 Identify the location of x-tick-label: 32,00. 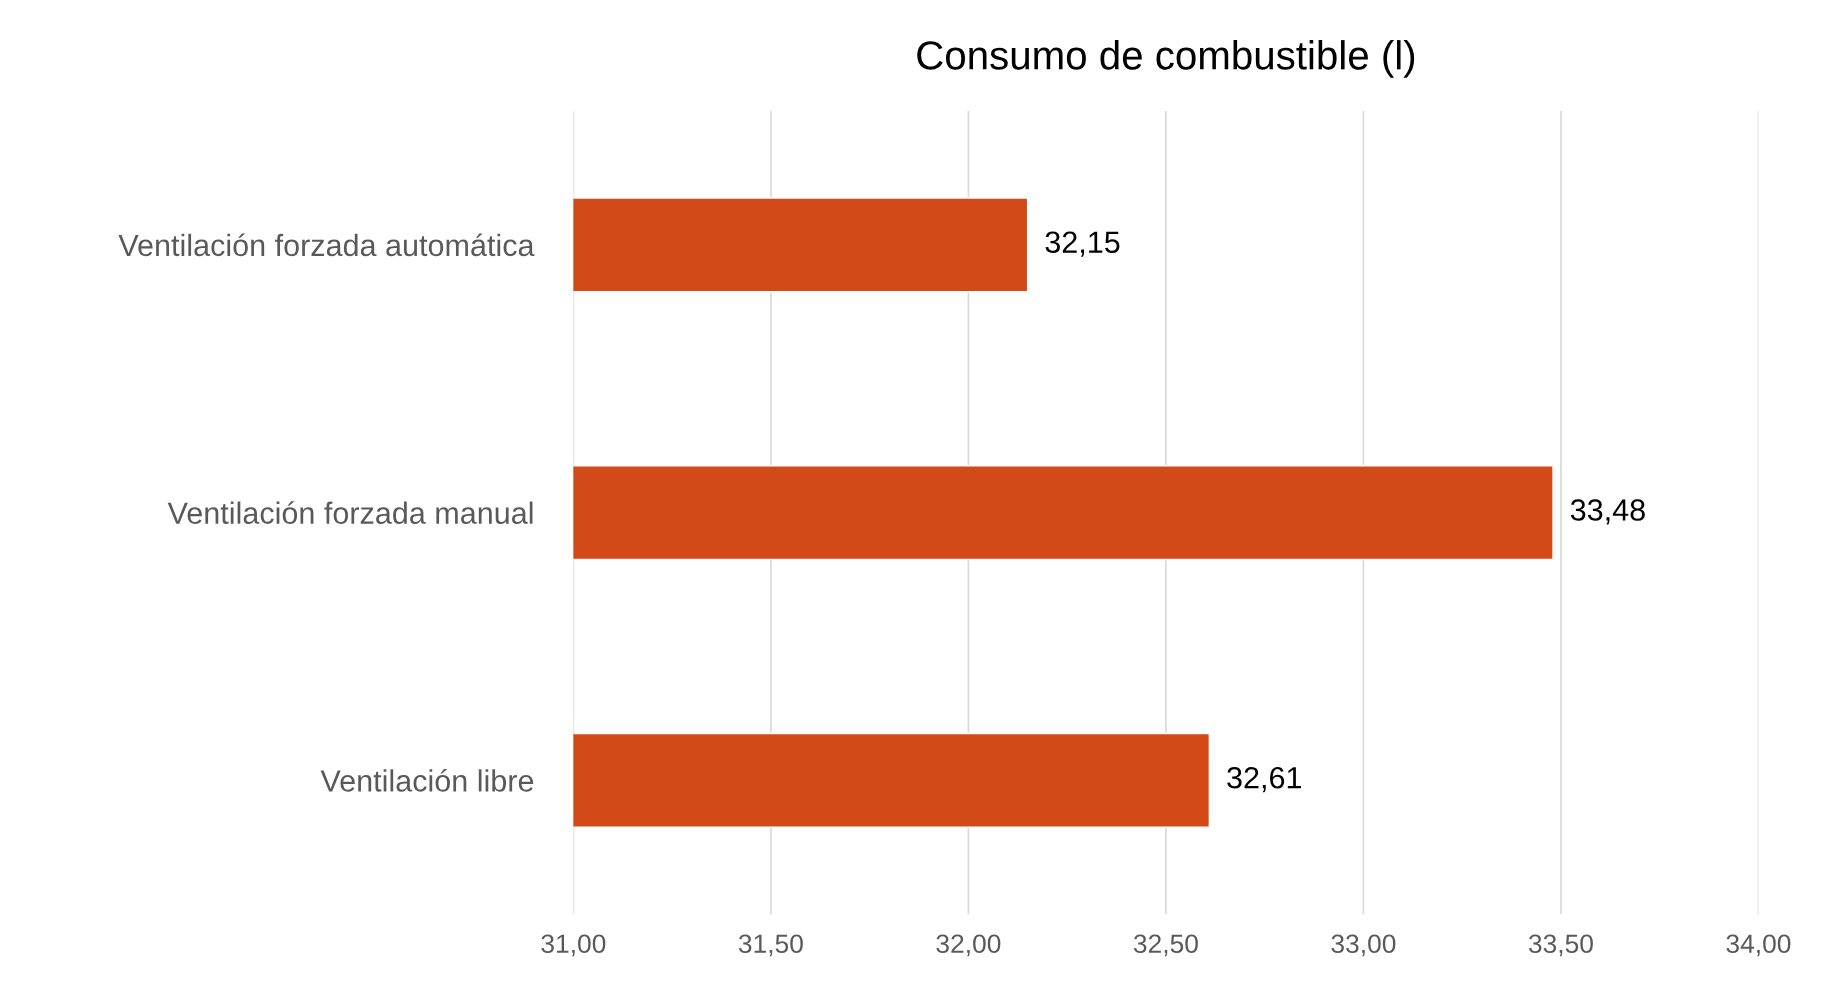
(968, 945).